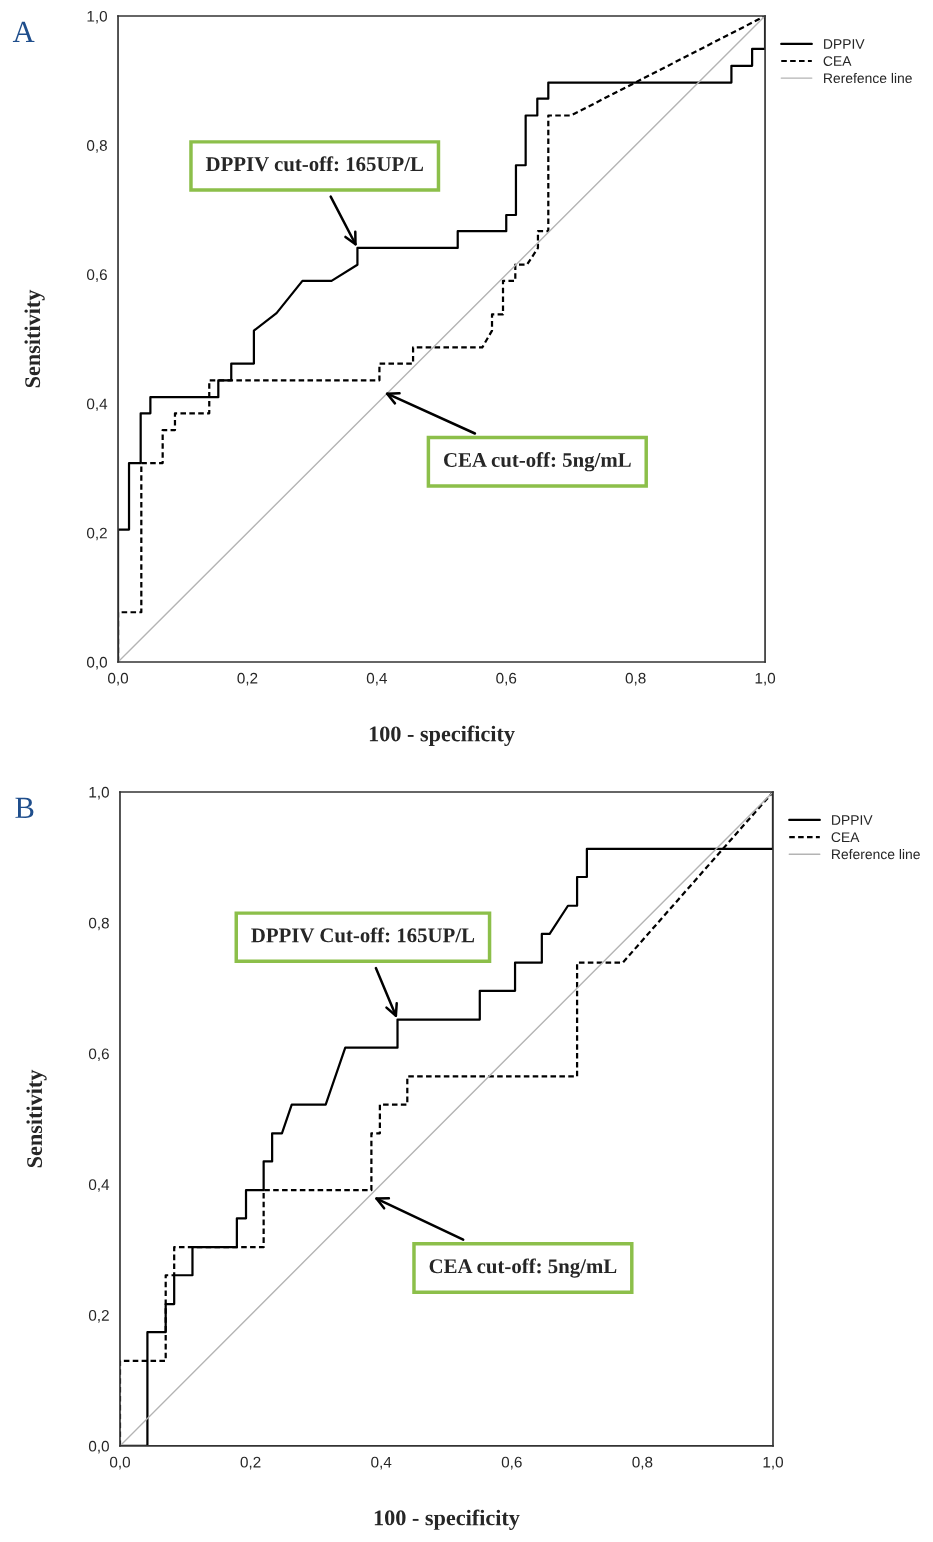 The height and width of the screenshot is (1542, 933). What do you see at coordinates (314, 164) in the screenshot?
I see `annotation: DPPIV cut-off: 165UP/L` at bounding box center [314, 164].